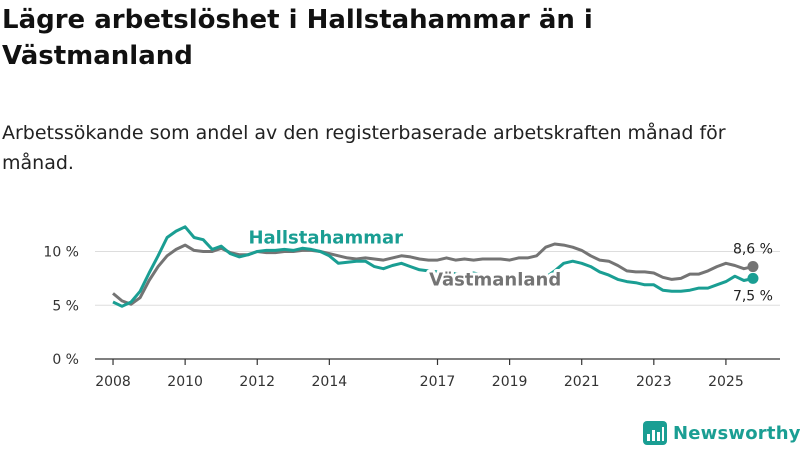  What do you see at coordinates (257, 382) in the screenshot?
I see `x-tick-label: 2012` at bounding box center [257, 382].